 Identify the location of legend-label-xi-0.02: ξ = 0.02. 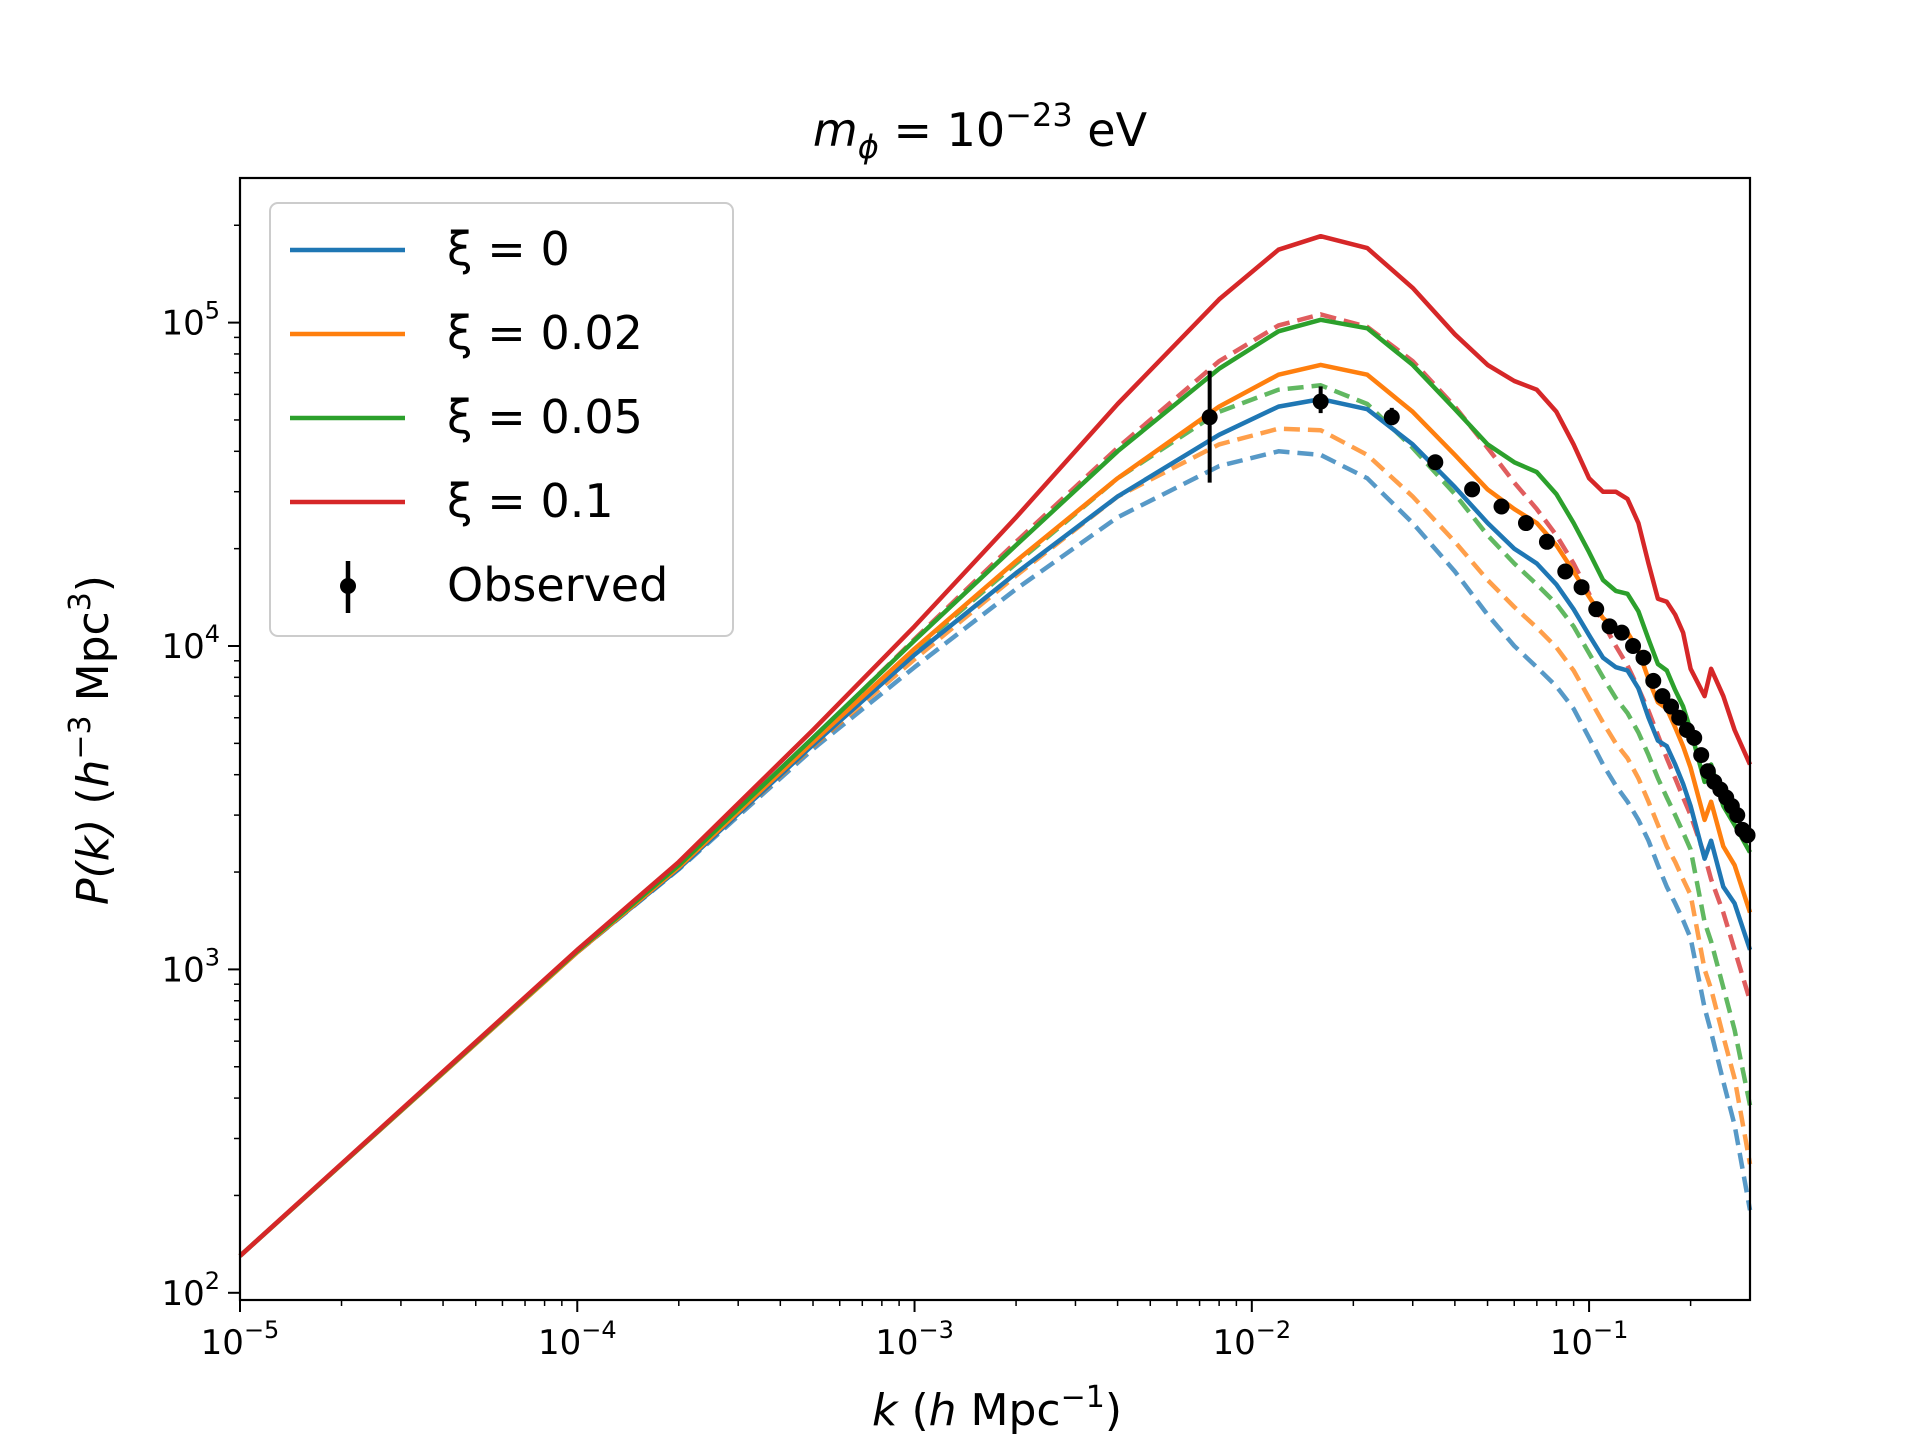
(545, 333).